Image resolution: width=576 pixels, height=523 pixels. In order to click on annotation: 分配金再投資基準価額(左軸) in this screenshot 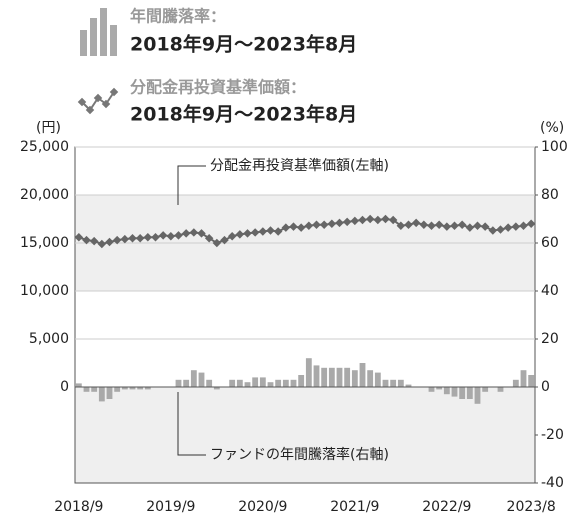, I will do `click(299, 165)`.